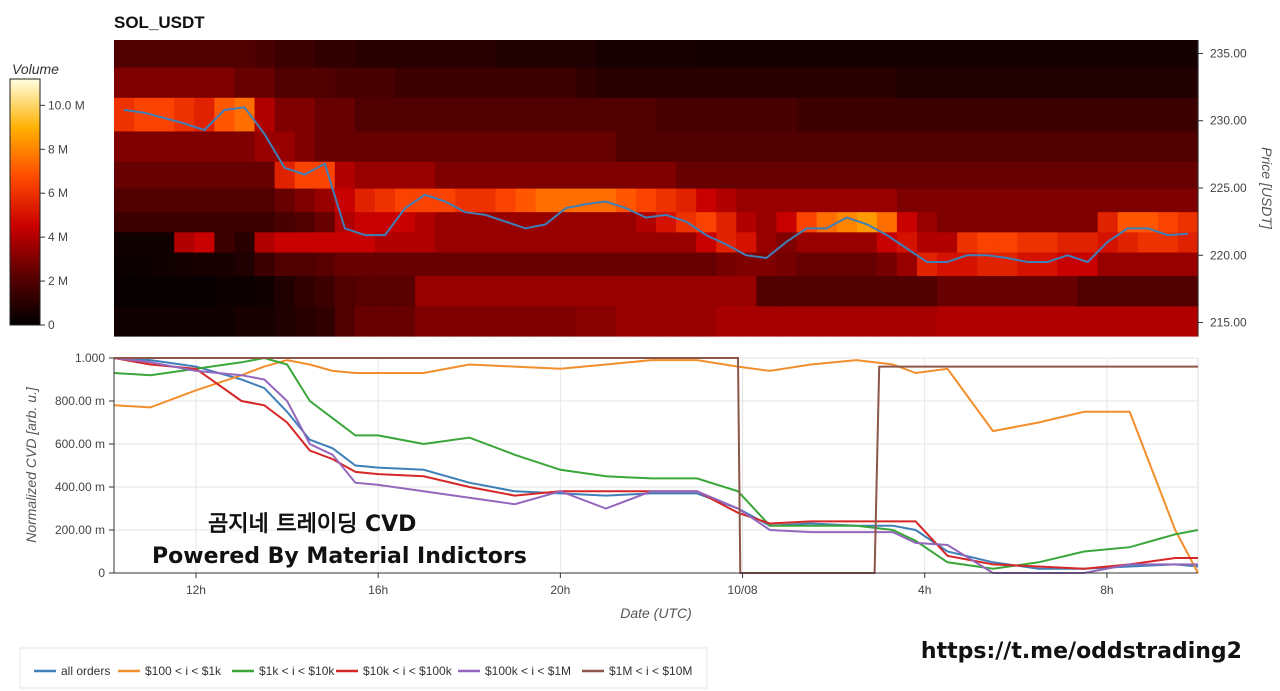 This screenshot has height=691, width=1280. What do you see at coordinates (1081, 651) in the screenshot?
I see `telegram-link: https://t.me/oddstrading2` at bounding box center [1081, 651].